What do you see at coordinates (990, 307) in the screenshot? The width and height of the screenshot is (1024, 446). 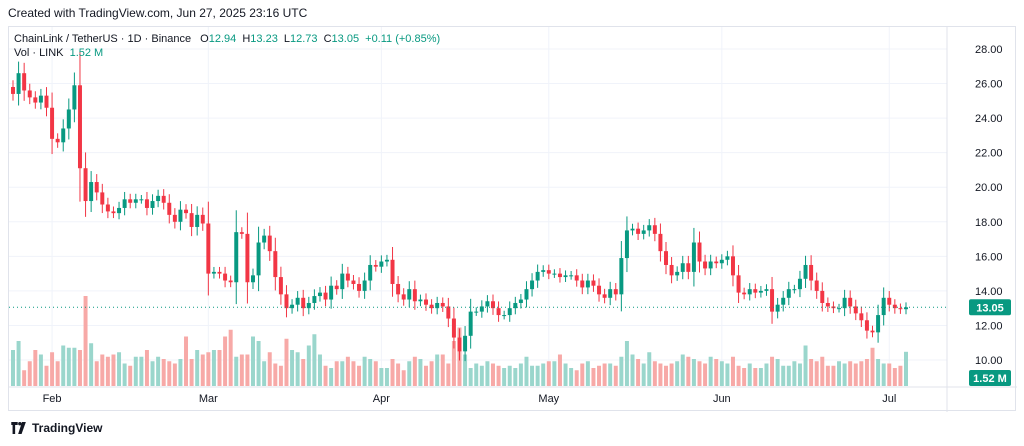 I see `last-price-tag` at bounding box center [990, 307].